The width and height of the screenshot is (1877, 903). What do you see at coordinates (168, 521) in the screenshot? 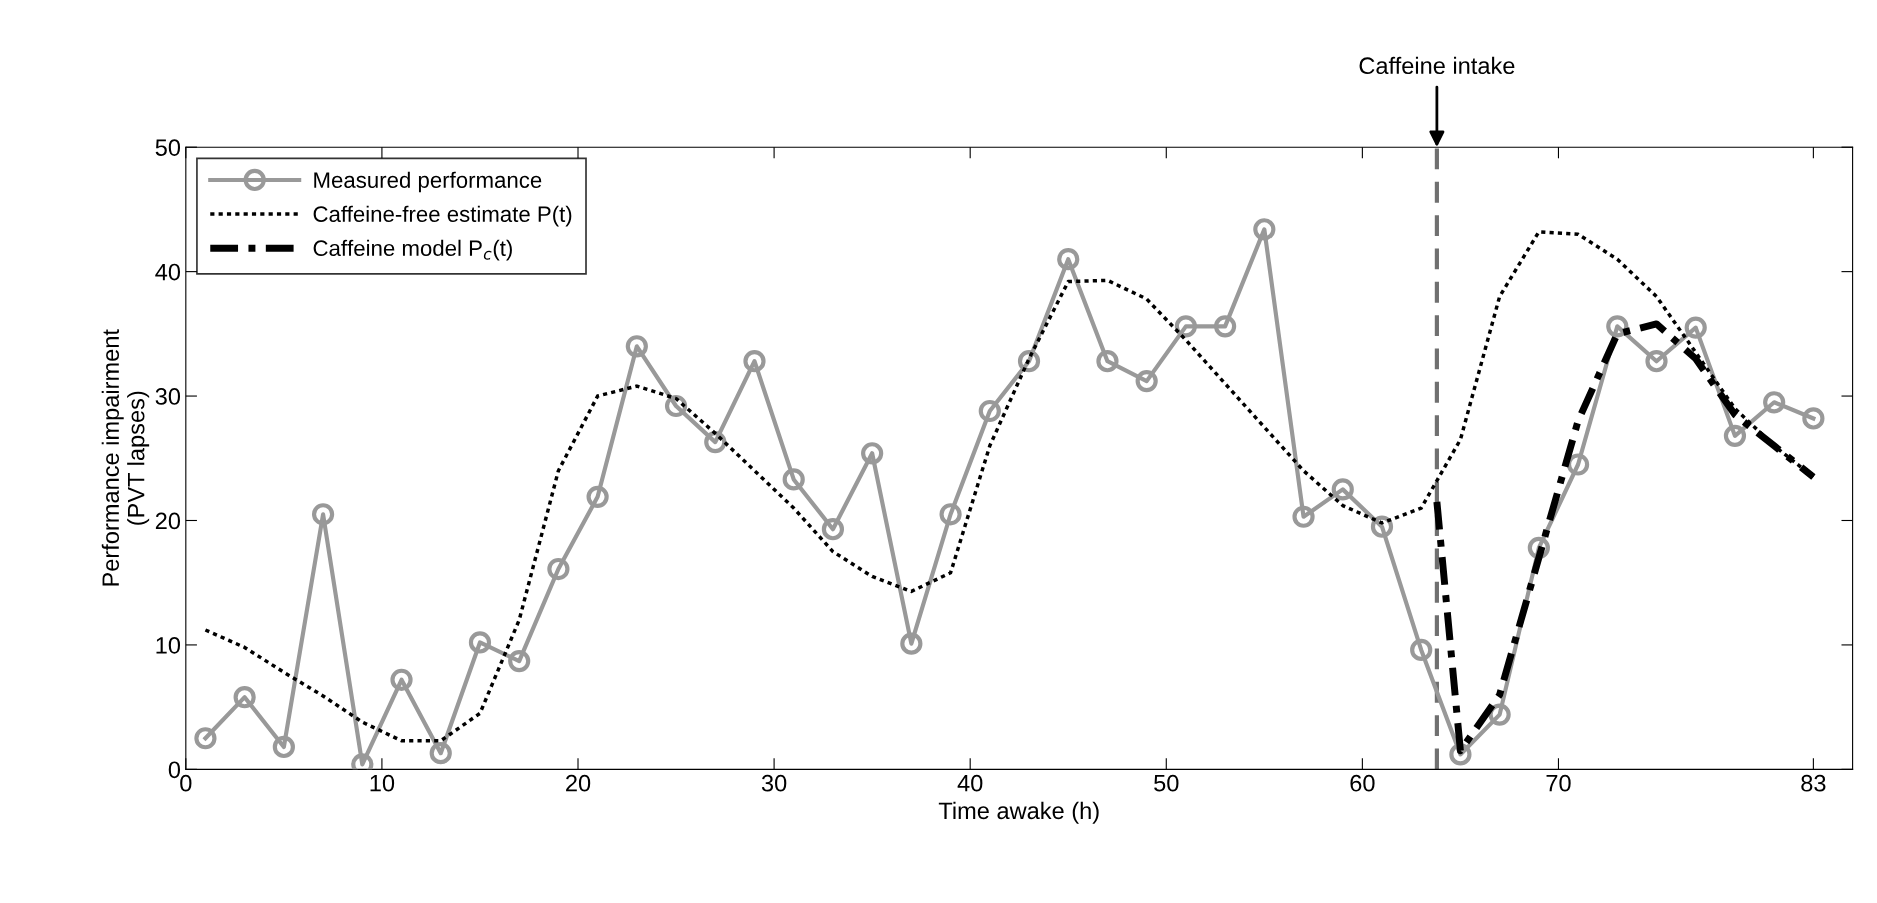
I see `y-tick-label: 20` at bounding box center [168, 521].